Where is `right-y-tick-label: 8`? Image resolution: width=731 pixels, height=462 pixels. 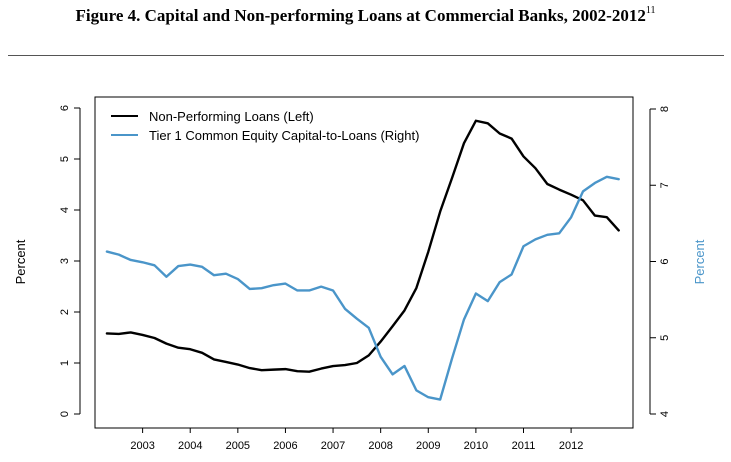
right-y-tick-label: 8 is located at coordinates (665, 109).